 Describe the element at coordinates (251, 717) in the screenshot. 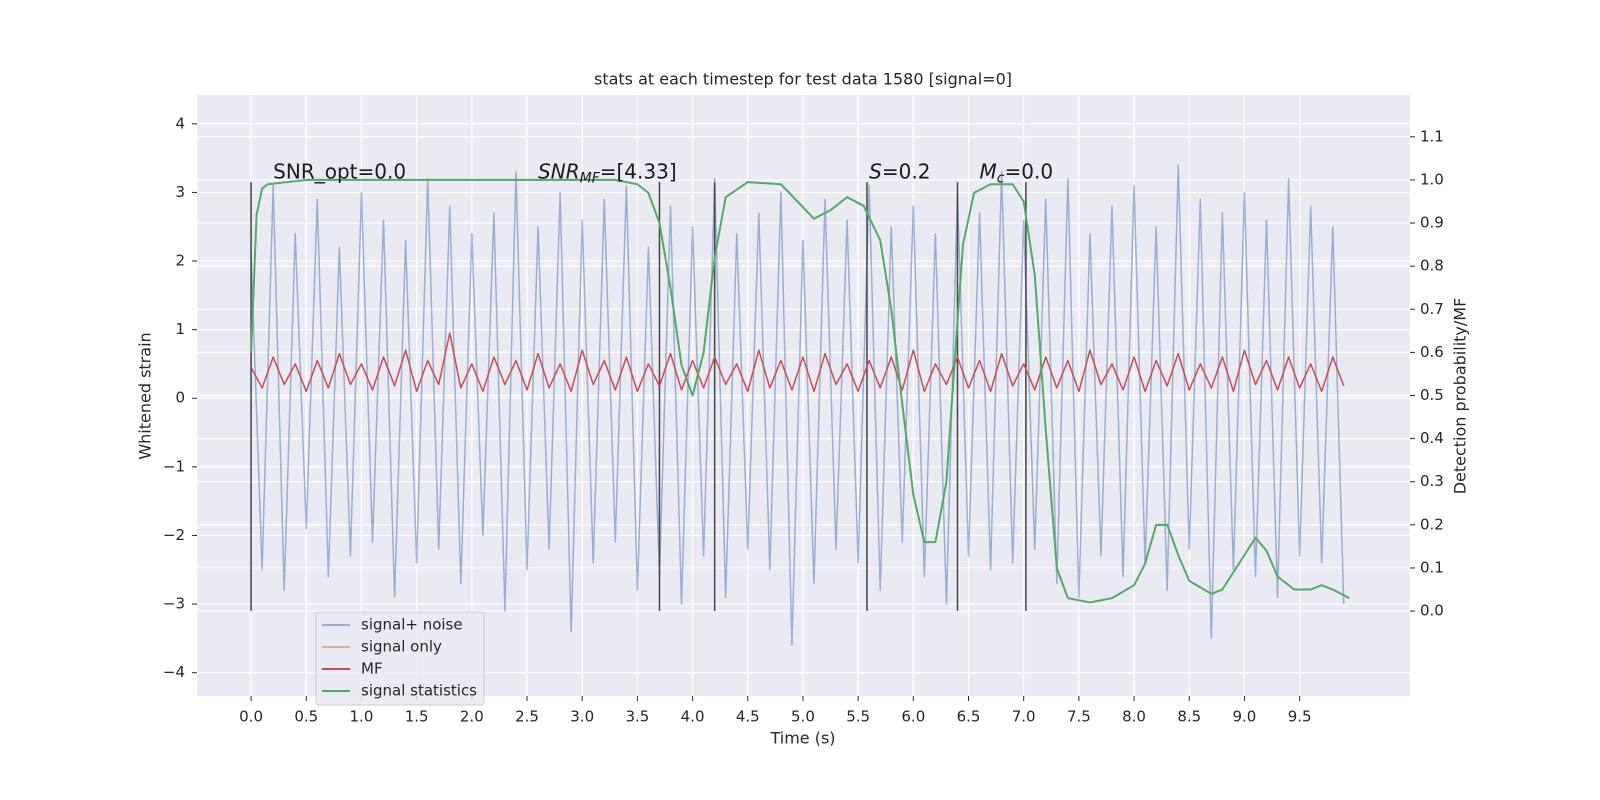

I see `x-tick-label: 0.0` at that location.